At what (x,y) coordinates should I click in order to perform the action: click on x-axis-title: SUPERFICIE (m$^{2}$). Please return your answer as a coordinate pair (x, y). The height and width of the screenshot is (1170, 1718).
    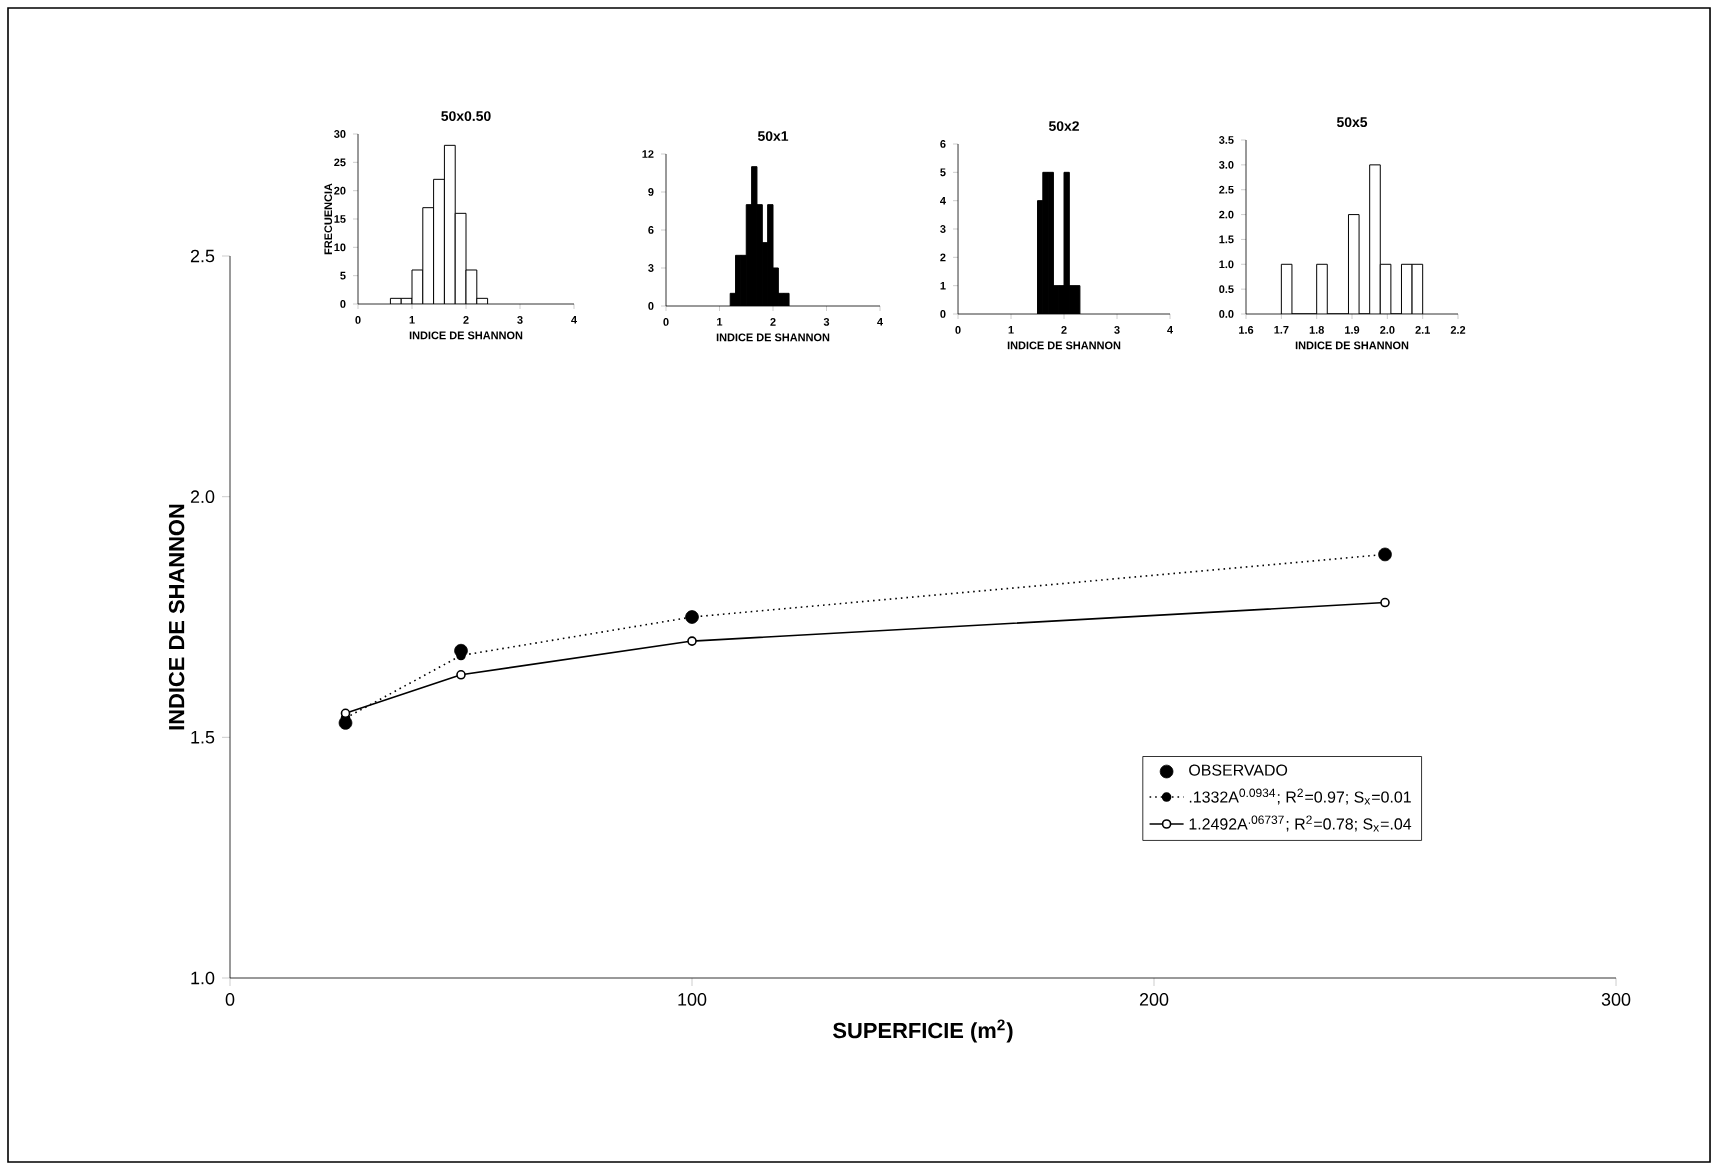
    Looking at the image, I should click on (923, 1031).